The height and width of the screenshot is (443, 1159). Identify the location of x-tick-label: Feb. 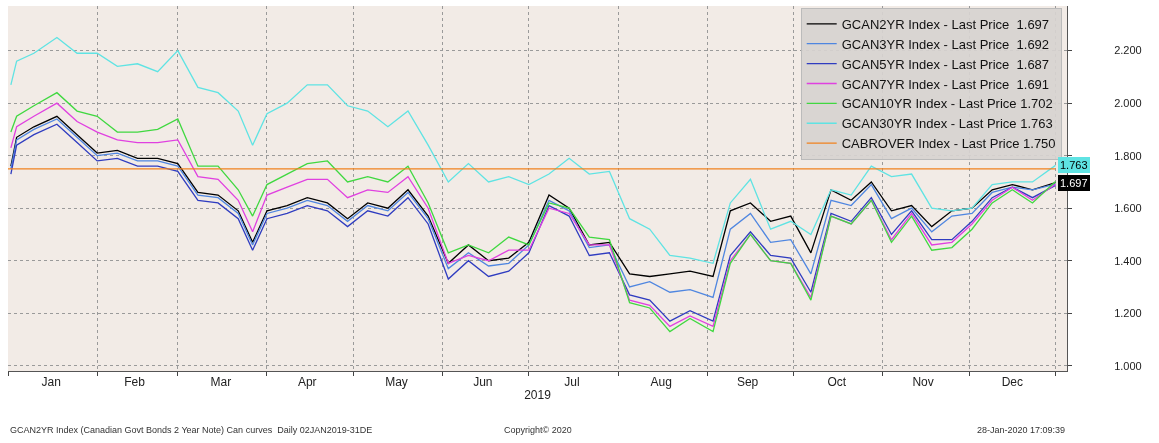
(135, 382).